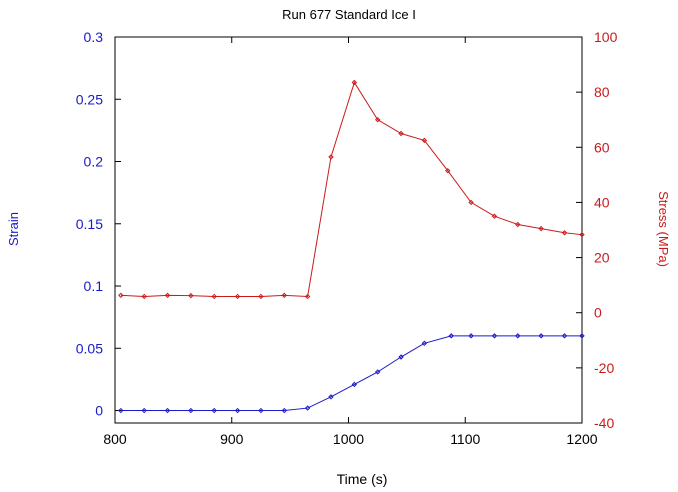 The width and height of the screenshot is (678, 492). Describe the element at coordinates (663, 229) in the screenshot. I see `right-y-axis-label: Stress (MPa)` at that location.